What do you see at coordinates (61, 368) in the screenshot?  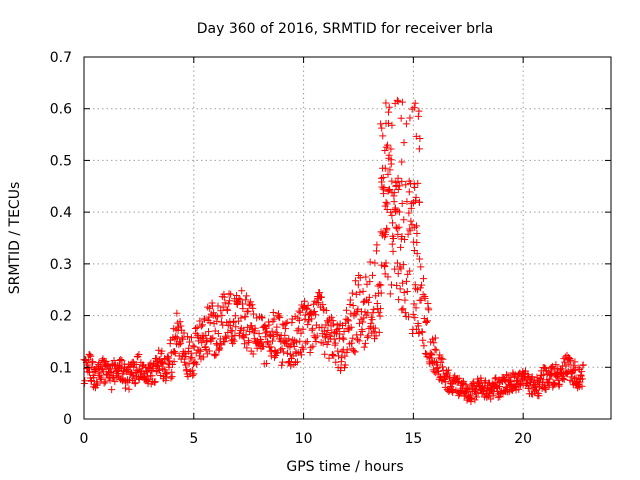 I see `y-tick-label: 0.1` at bounding box center [61, 368].